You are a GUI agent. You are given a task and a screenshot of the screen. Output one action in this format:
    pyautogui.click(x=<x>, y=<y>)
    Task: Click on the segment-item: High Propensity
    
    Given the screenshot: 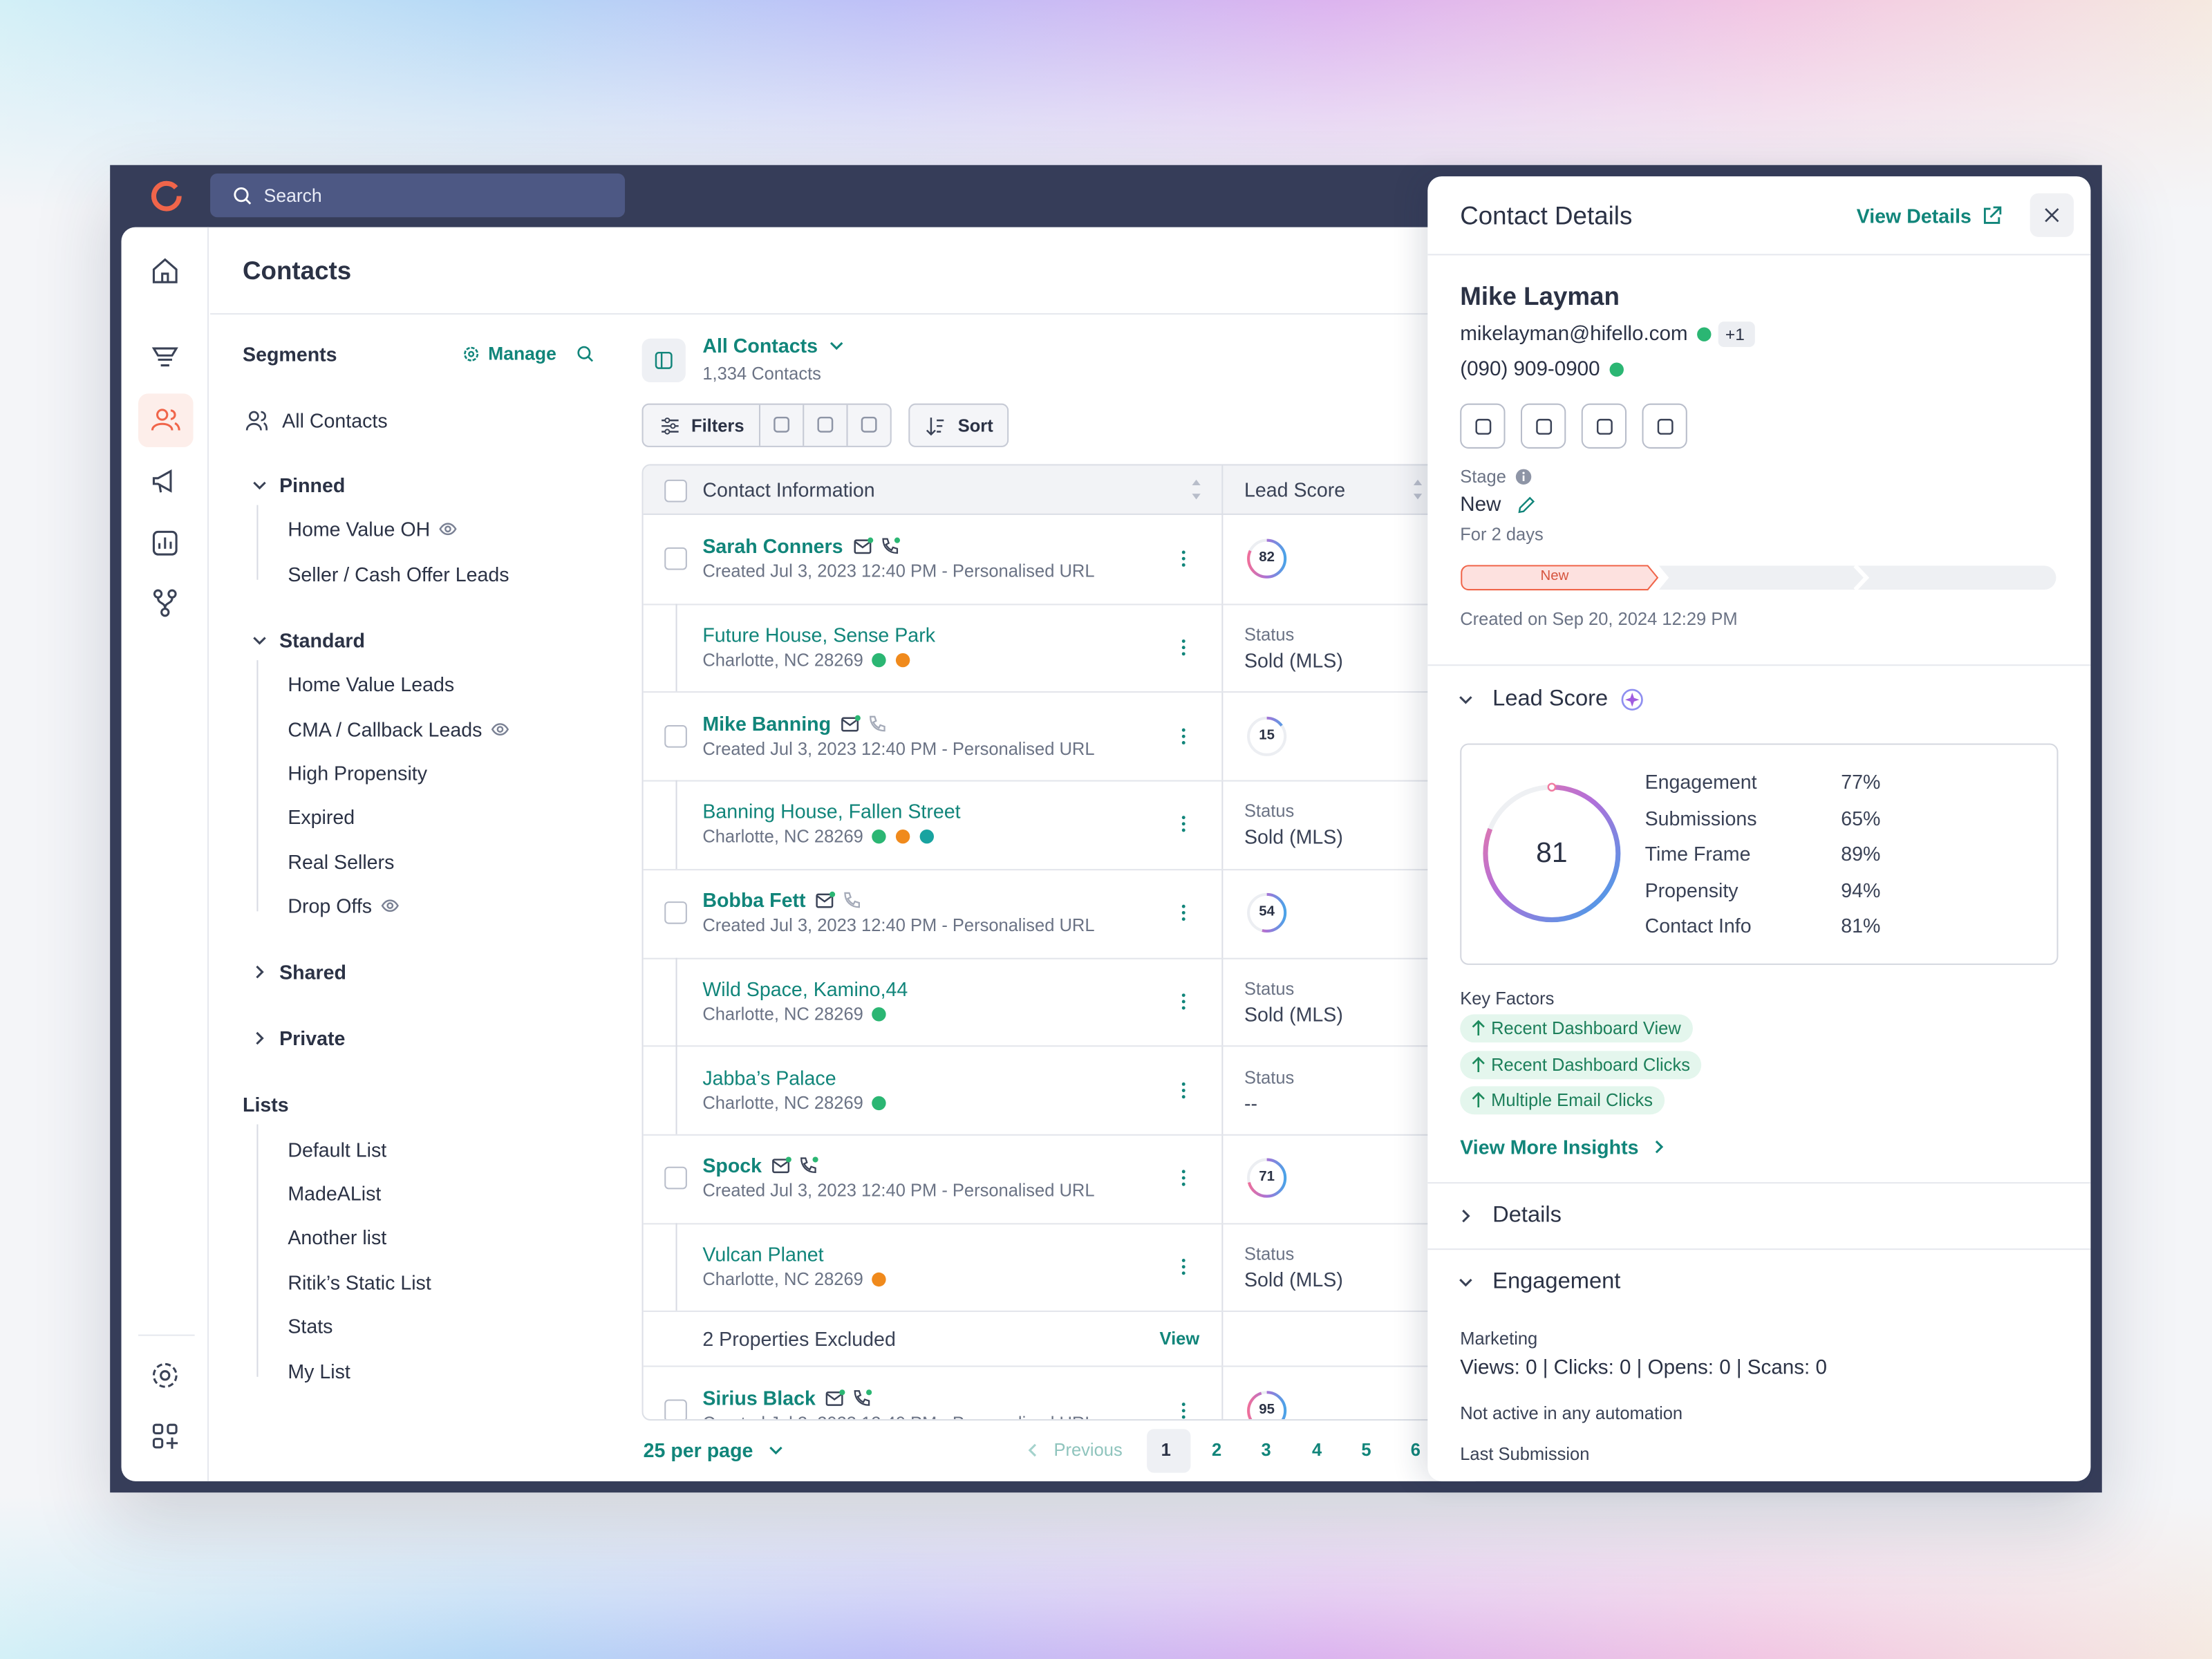 What is the action you would take?
    pyautogui.click(x=358, y=773)
    